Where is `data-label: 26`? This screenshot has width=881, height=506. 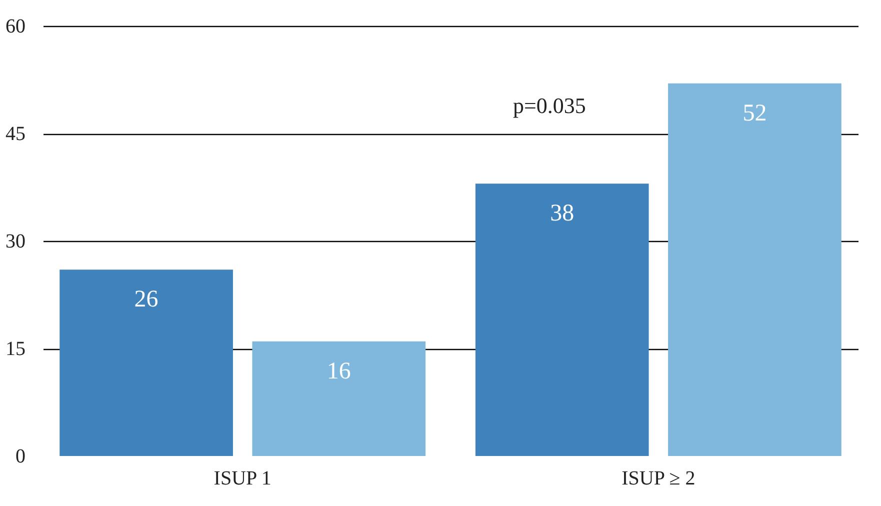 data-label: 26 is located at coordinates (146, 299).